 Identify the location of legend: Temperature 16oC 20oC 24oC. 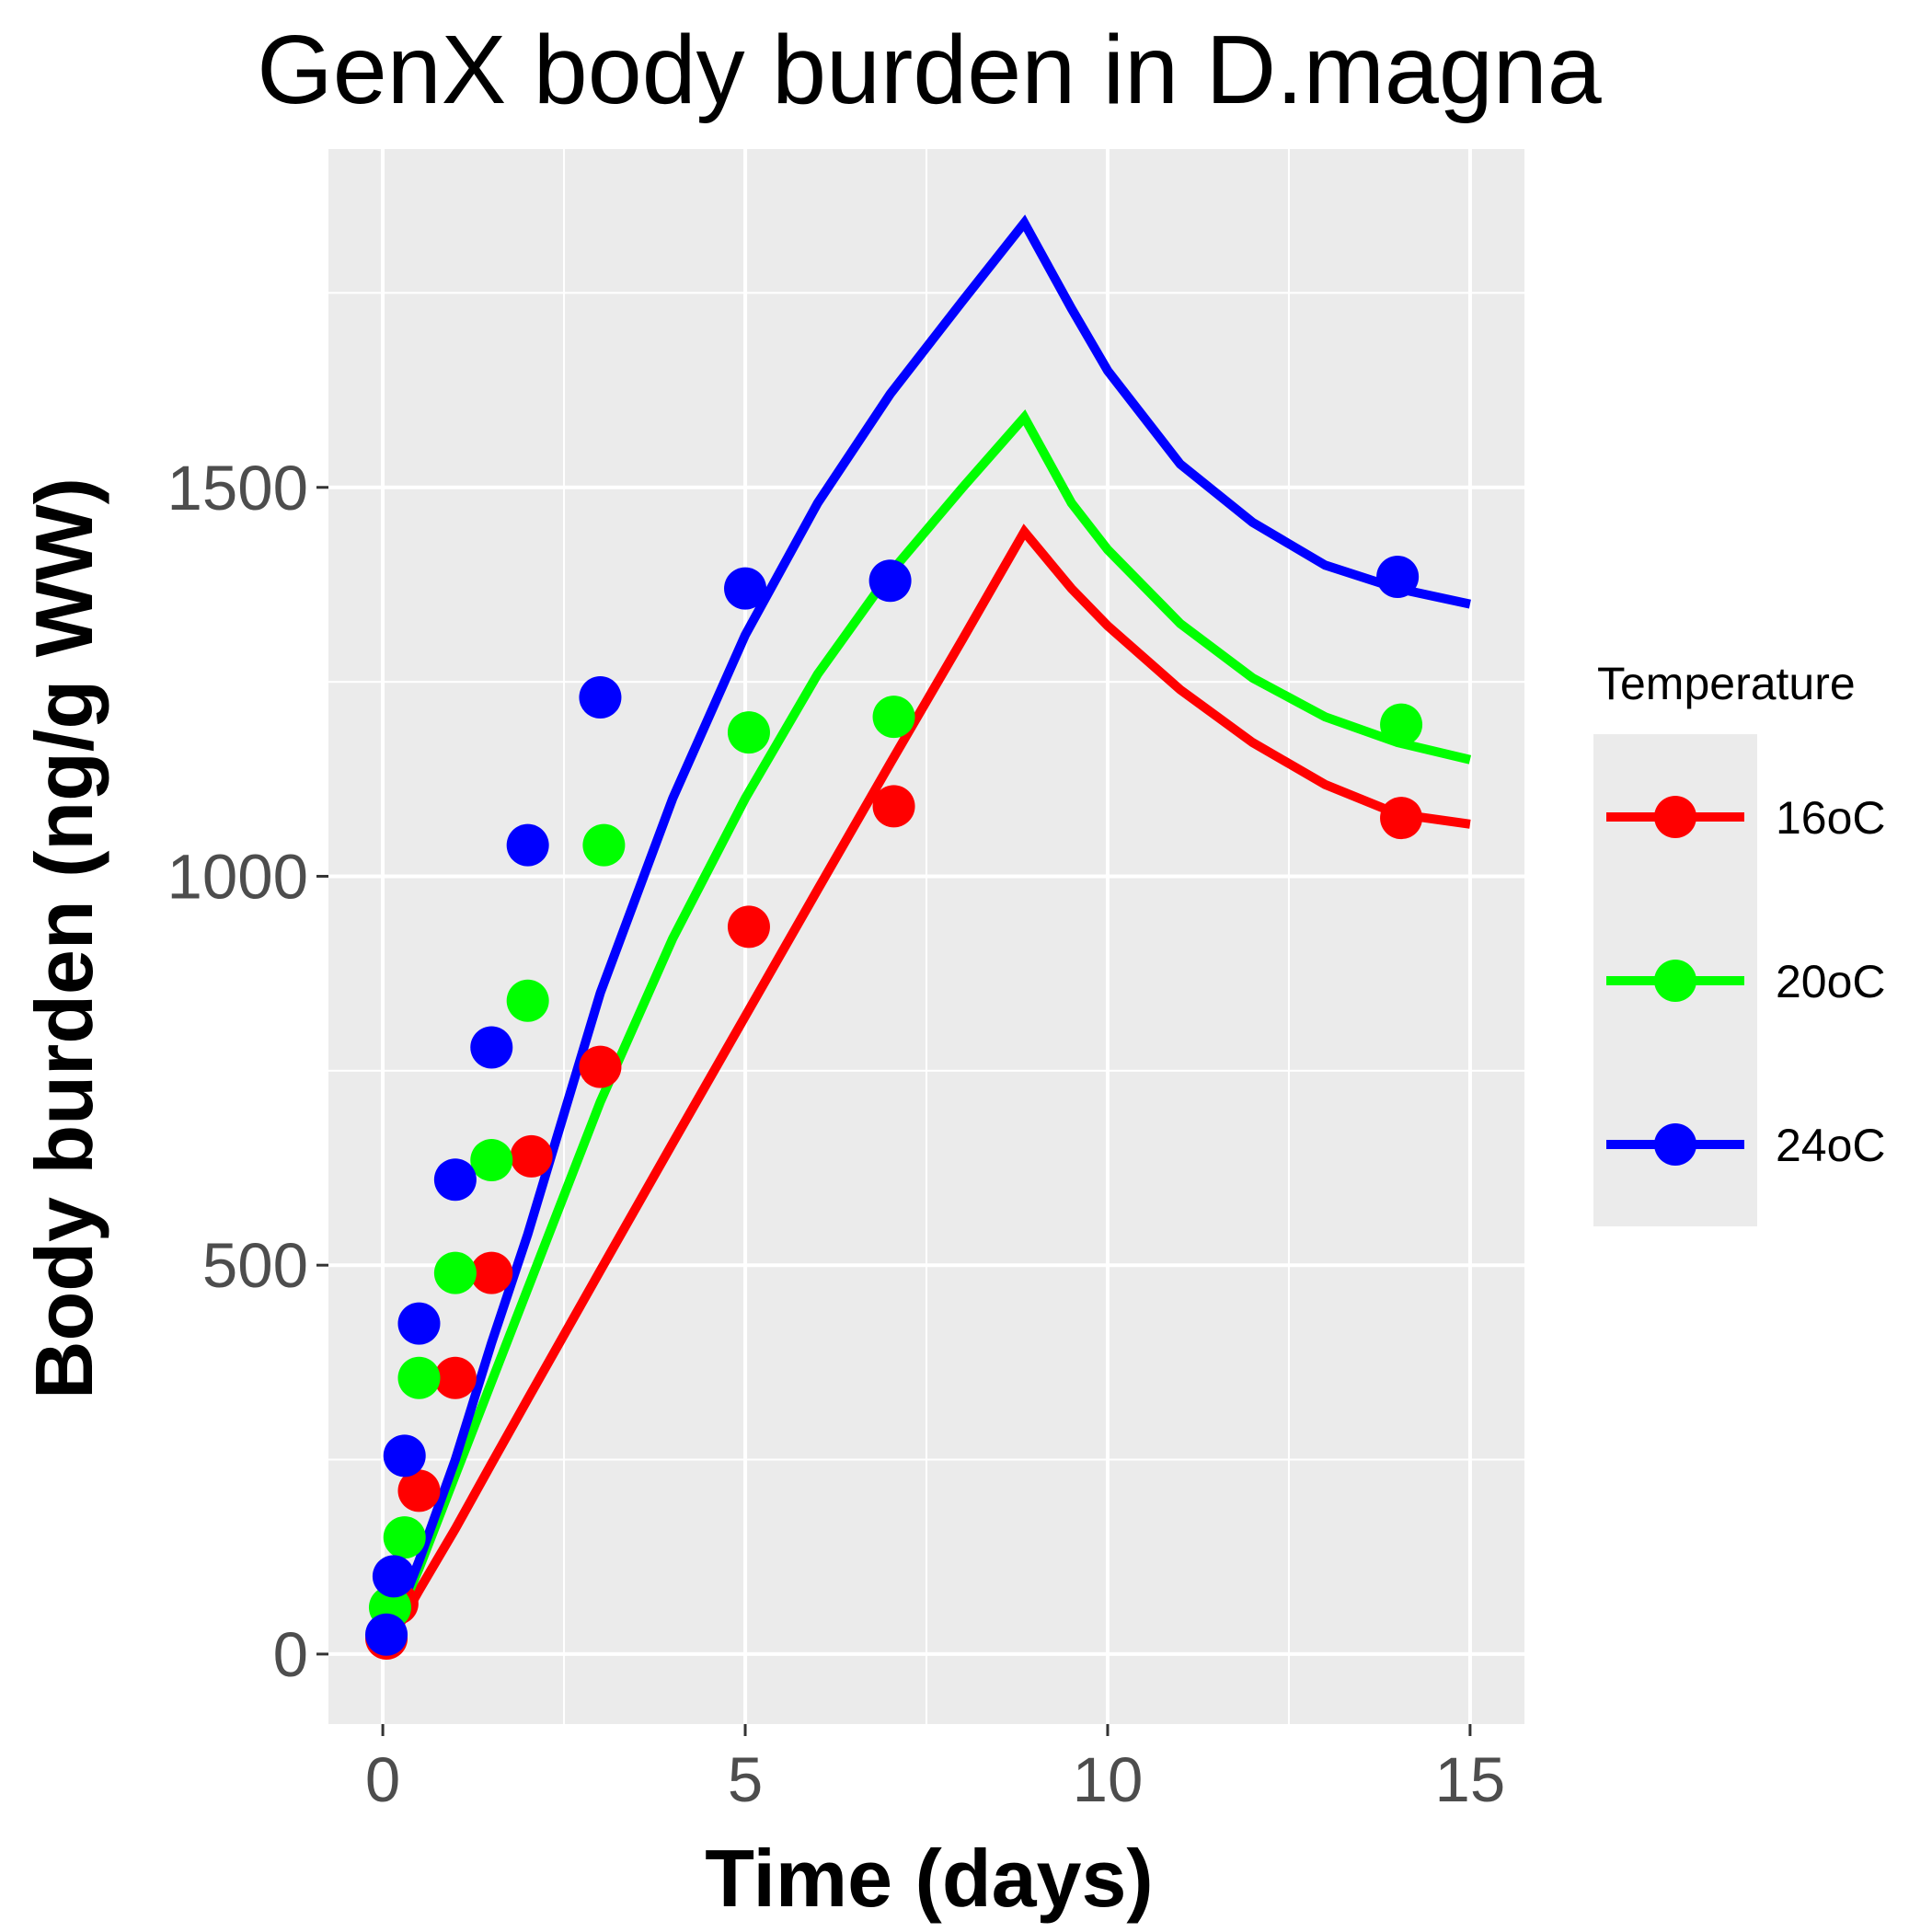
(1739, 942).